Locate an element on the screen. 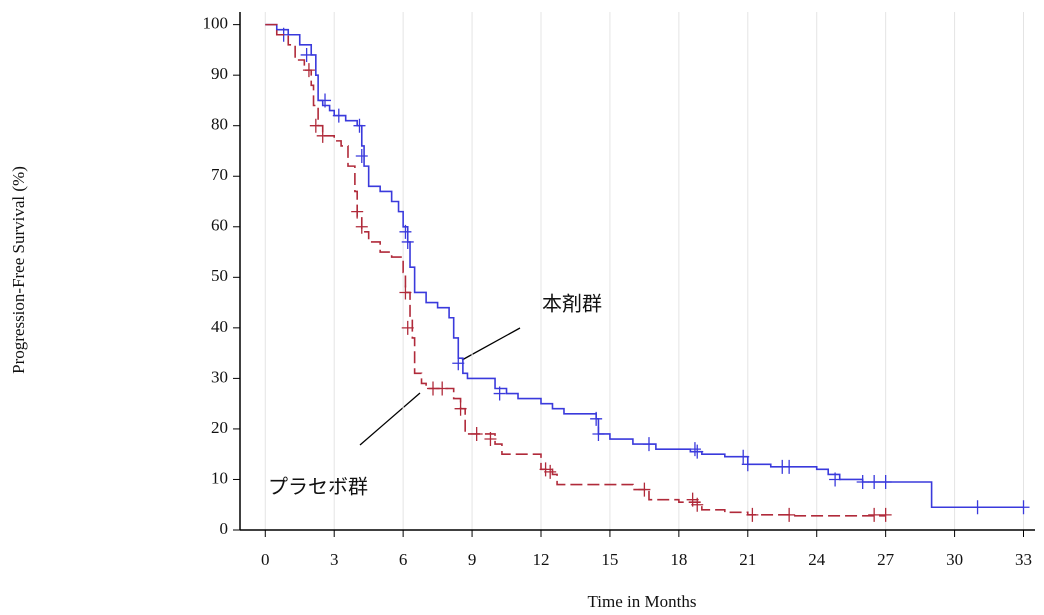 The width and height of the screenshot is (1044, 615). y-tick-label: 20 is located at coordinates (219, 427).